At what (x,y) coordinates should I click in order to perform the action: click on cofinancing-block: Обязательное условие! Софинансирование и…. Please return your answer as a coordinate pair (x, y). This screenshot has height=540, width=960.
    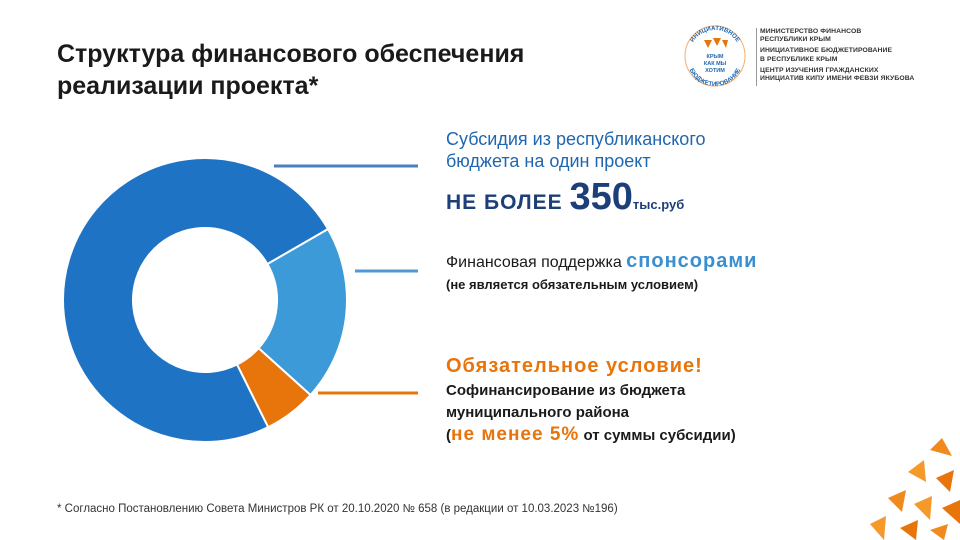
    Looking at the image, I should click on (591, 399).